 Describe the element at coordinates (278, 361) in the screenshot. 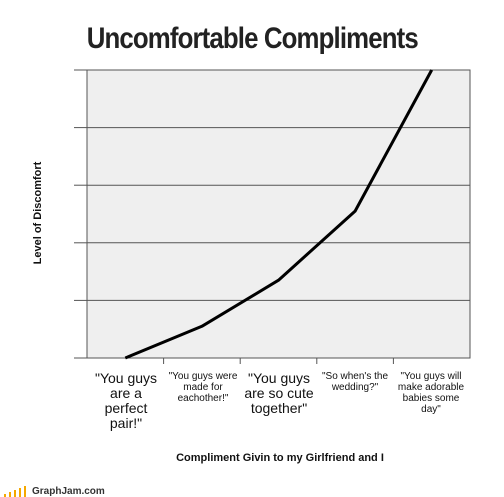

I see `x-ticks` at that location.